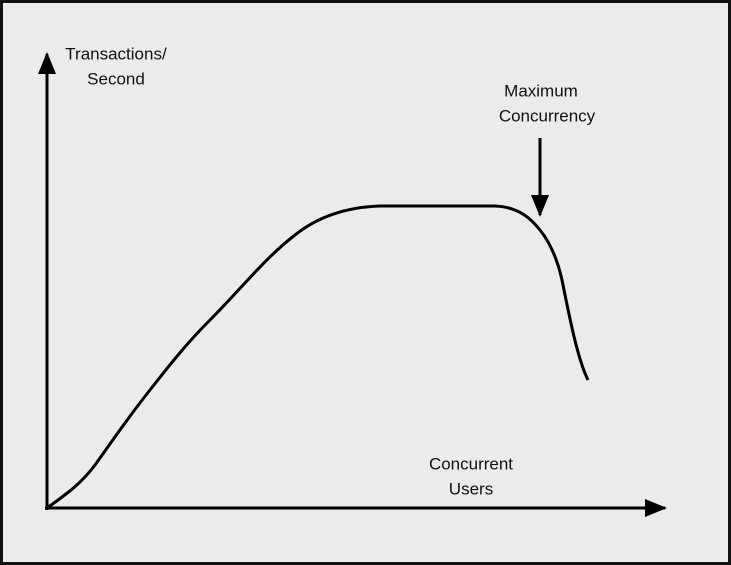 The width and height of the screenshot is (731, 565). What do you see at coordinates (471, 488) in the screenshot?
I see `x-axis-label: Users` at bounding box center [471, 488].